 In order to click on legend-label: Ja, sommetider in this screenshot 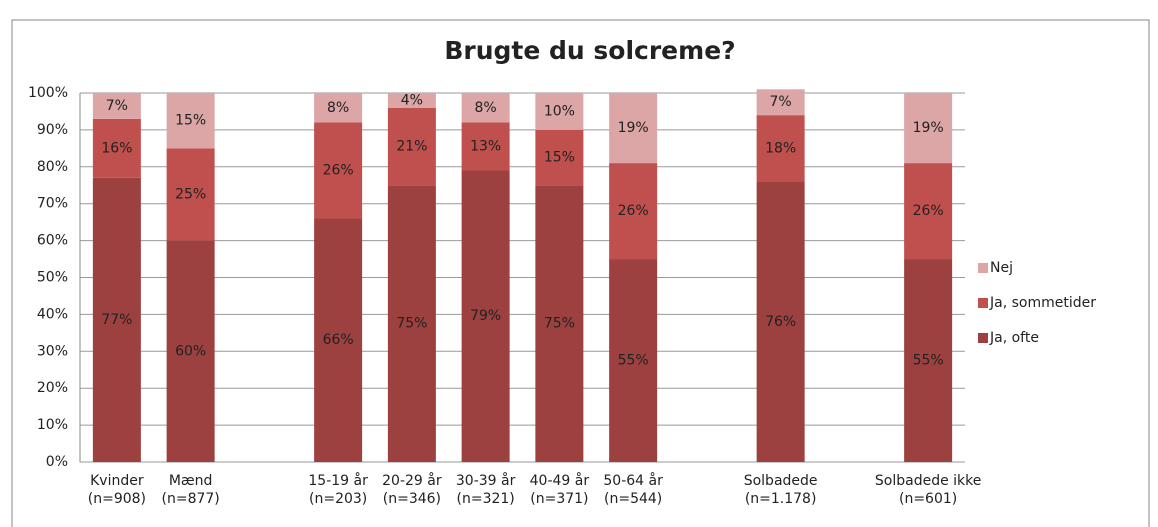, I will do `click(1042, 303)`.